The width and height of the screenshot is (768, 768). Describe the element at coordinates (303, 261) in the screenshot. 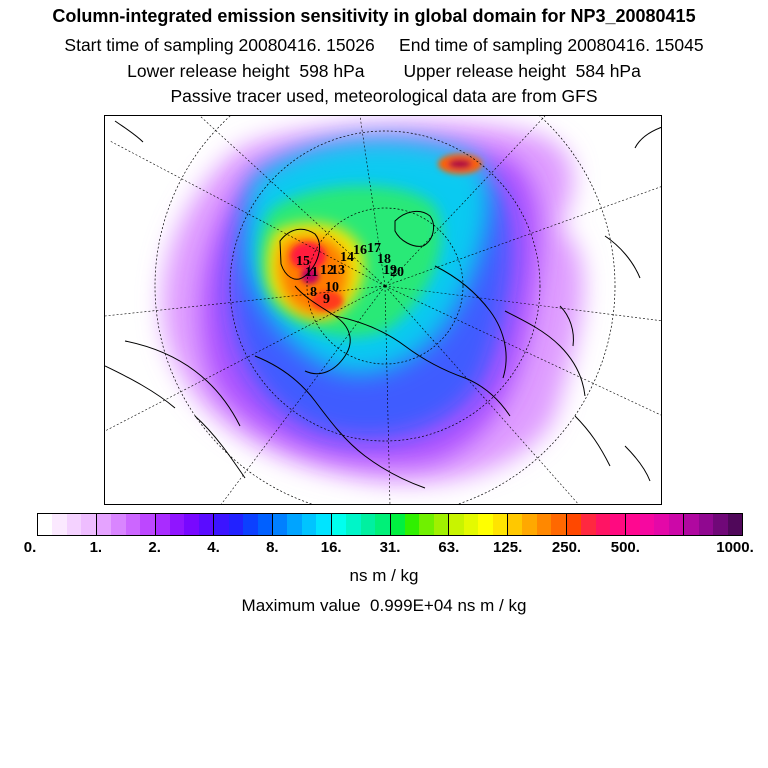

I see `trajectory-label: 15` at that location.